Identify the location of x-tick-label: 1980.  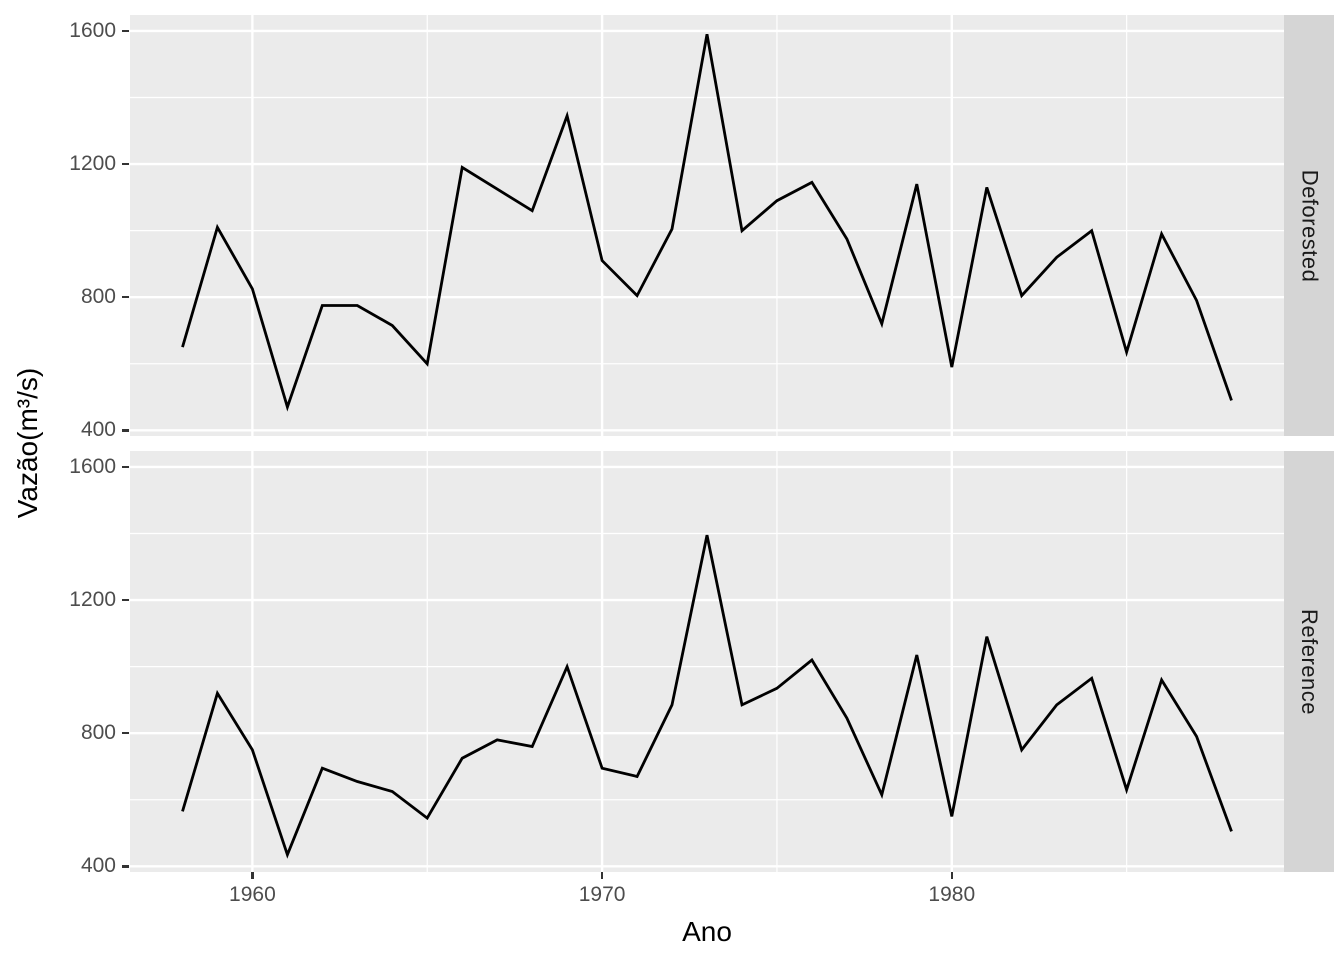
(952, 894).